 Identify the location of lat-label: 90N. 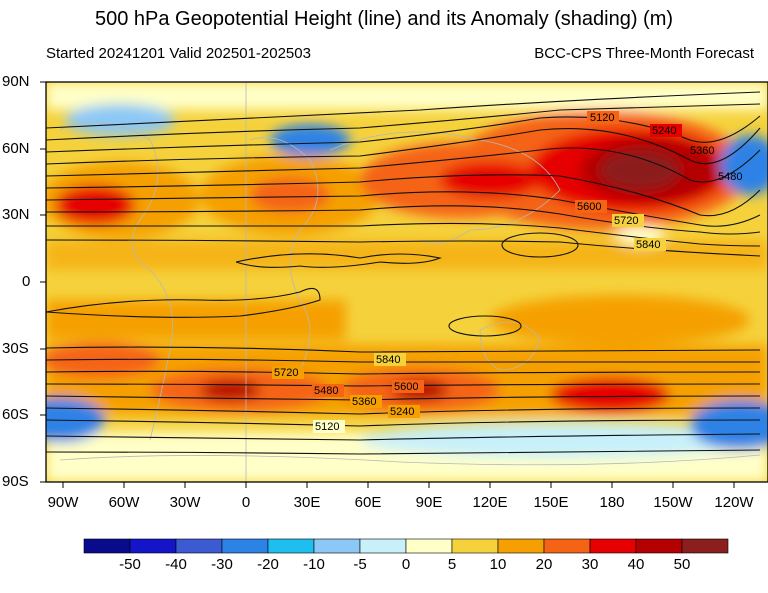
(16, 81).